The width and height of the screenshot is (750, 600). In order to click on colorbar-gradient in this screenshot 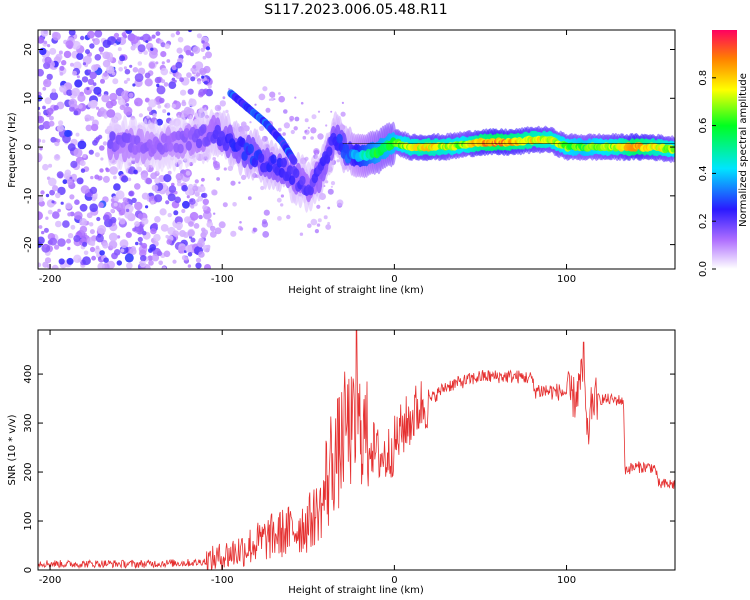, I will do `click(724, 149)`.